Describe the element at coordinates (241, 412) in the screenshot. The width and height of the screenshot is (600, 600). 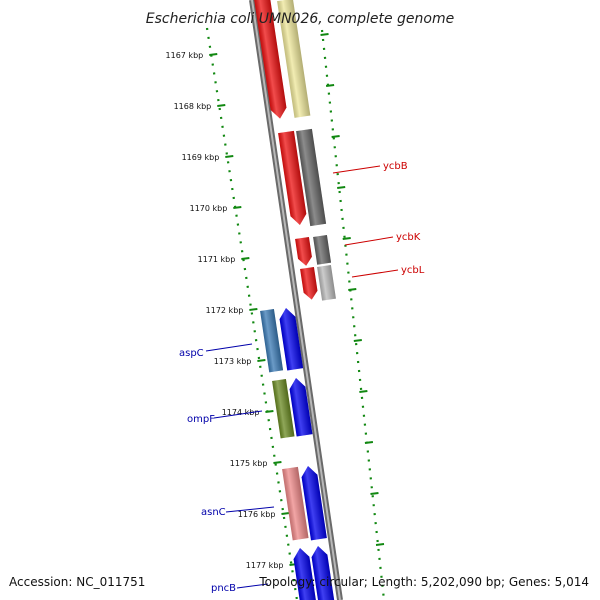
I see `tick-label: 1174 kbp` at that location.